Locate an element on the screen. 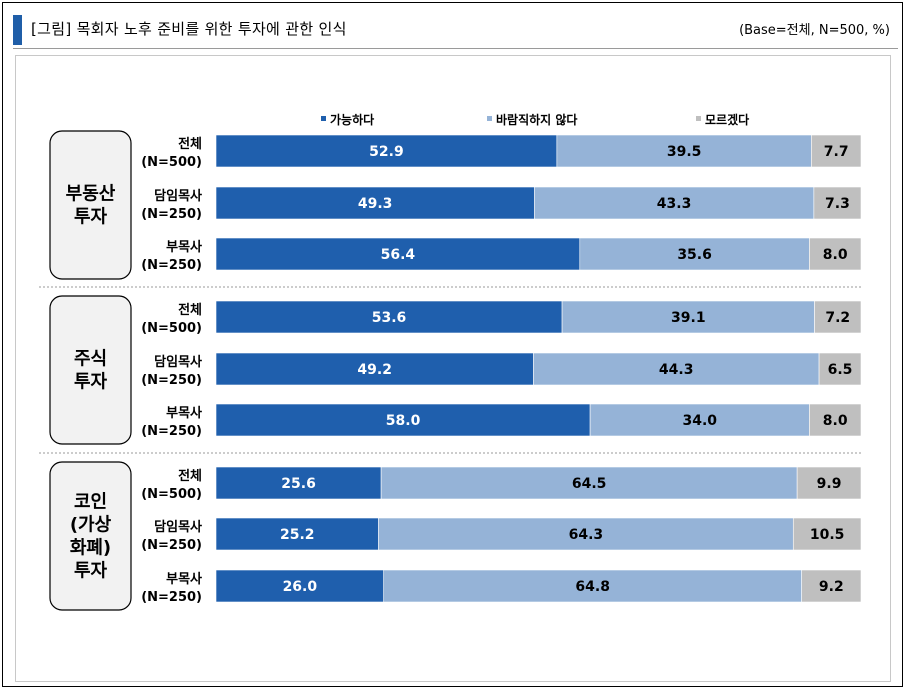  bar-value-3-2-2: 64.3 is located at coordinates (586, 535).